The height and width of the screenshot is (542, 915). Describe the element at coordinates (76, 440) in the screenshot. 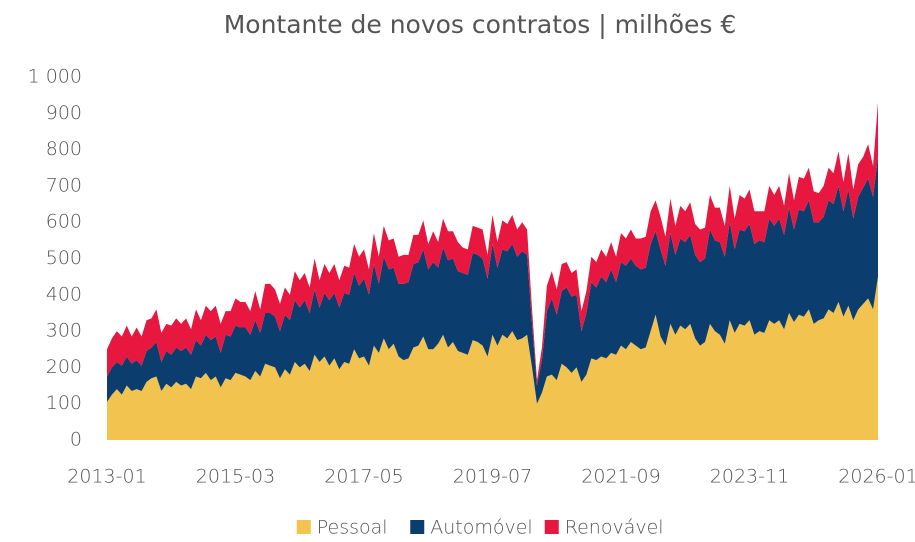

I see `y-tick-label: 0` at that location.